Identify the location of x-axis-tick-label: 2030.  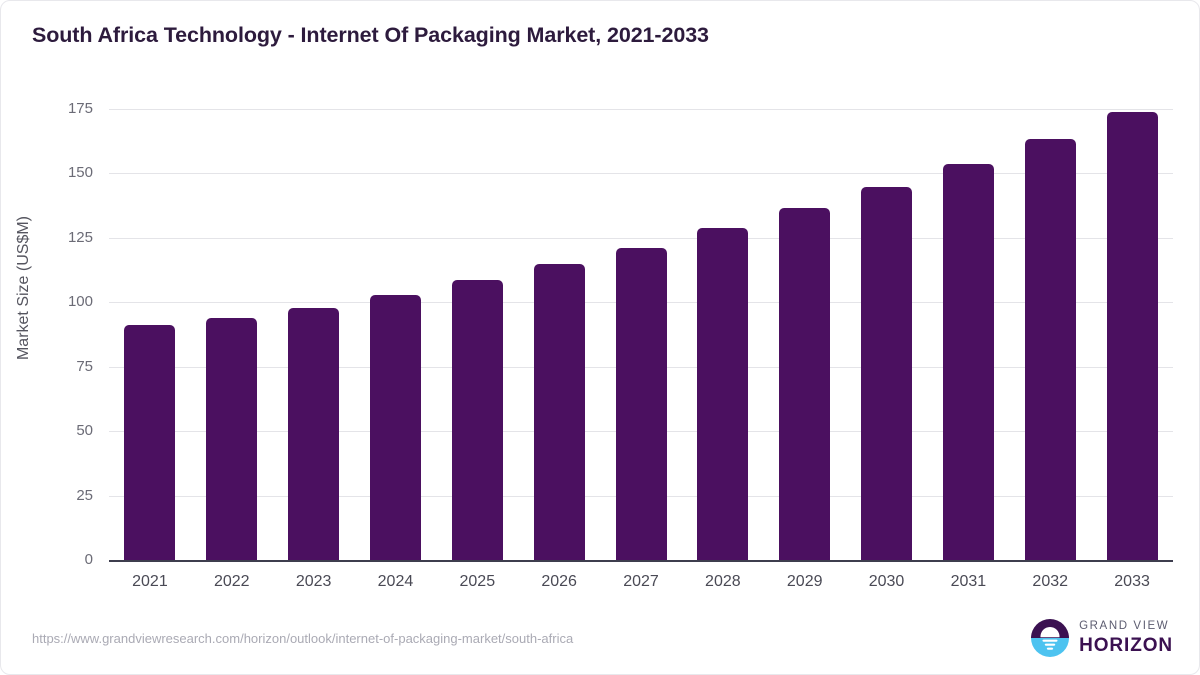
(886, 581).